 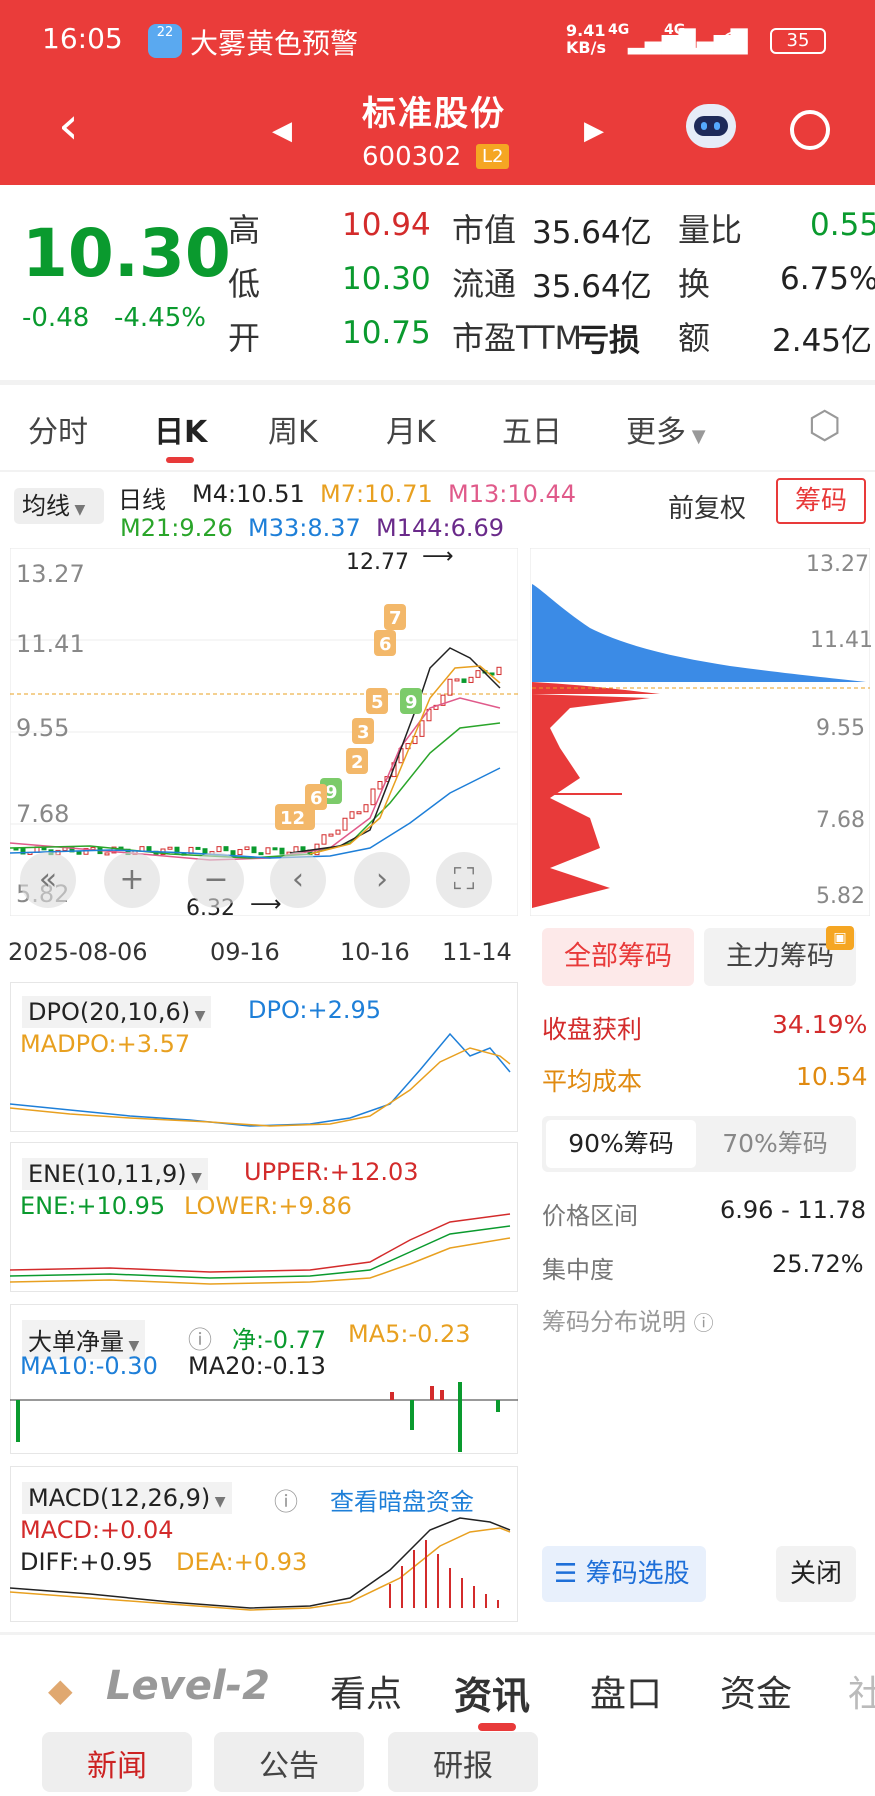 I want to click on tab-daily-k: 日K, so click(x=181, y=432).